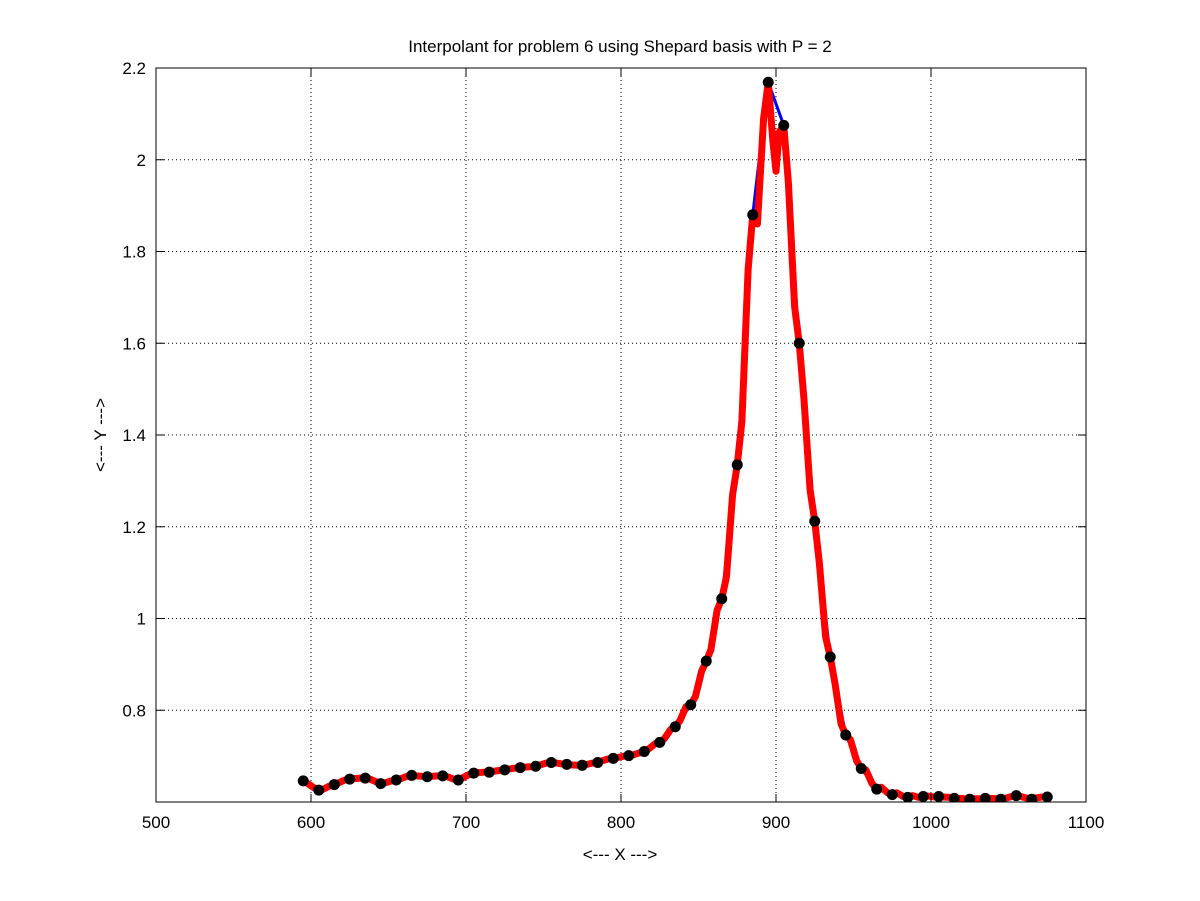 The width and height of the screenshot is (1200, 901). What do you see at coordinates (621, 822) in the screenshot?
I see `x-tick-label: 800` at bounding box center [621, 822].